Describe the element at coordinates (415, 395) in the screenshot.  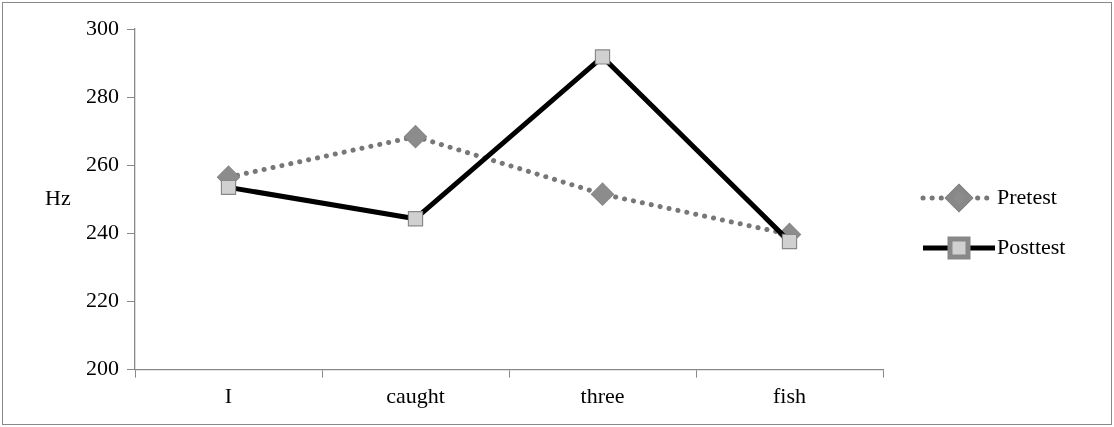
I see `x-tick-label: caught` at that location.